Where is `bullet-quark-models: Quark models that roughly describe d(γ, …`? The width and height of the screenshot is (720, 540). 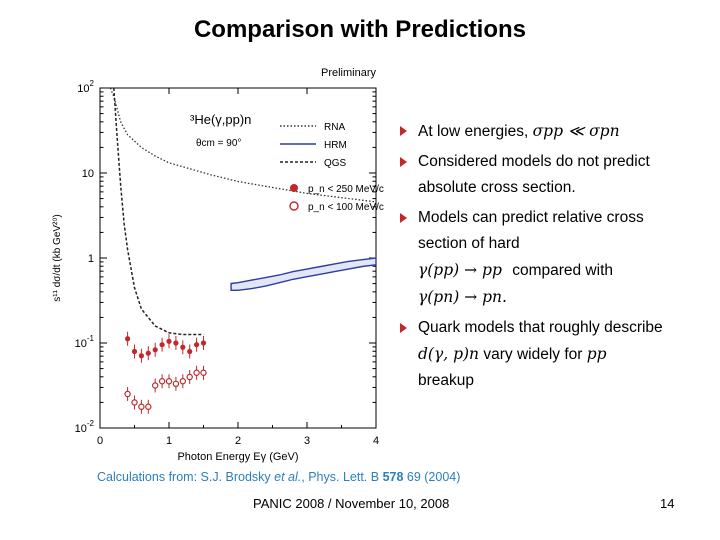
bullet-quark-models: Quark models that roughly describe d(γ, … is located at coordinates (544, 354).